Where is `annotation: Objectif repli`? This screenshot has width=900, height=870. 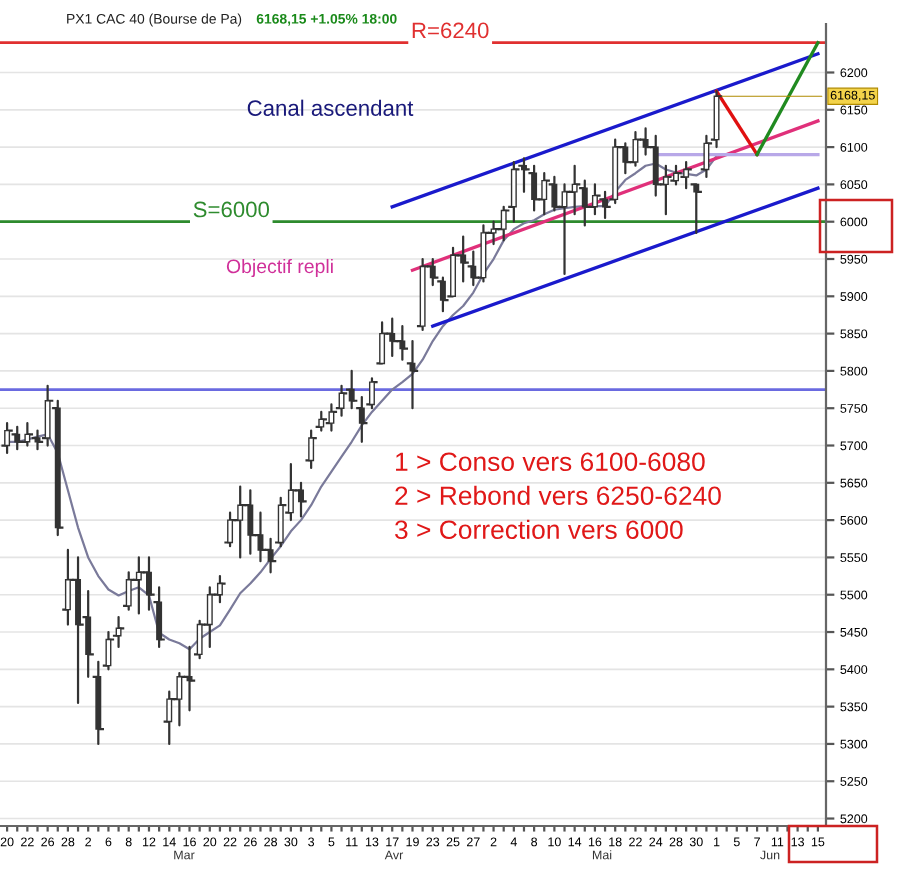 annotation: Objectif repli is located at coordinates (279, 268).